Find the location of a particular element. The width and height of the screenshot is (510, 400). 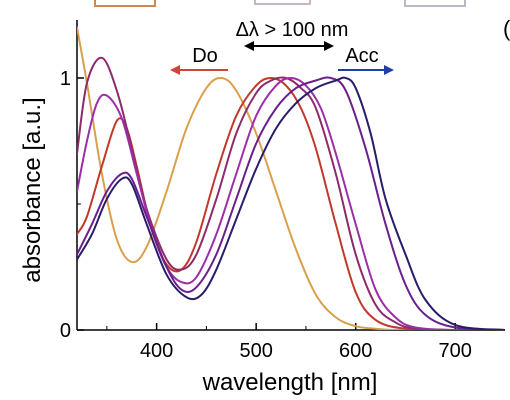

y-tick-label: 1 is located at coordinates (65, 79).